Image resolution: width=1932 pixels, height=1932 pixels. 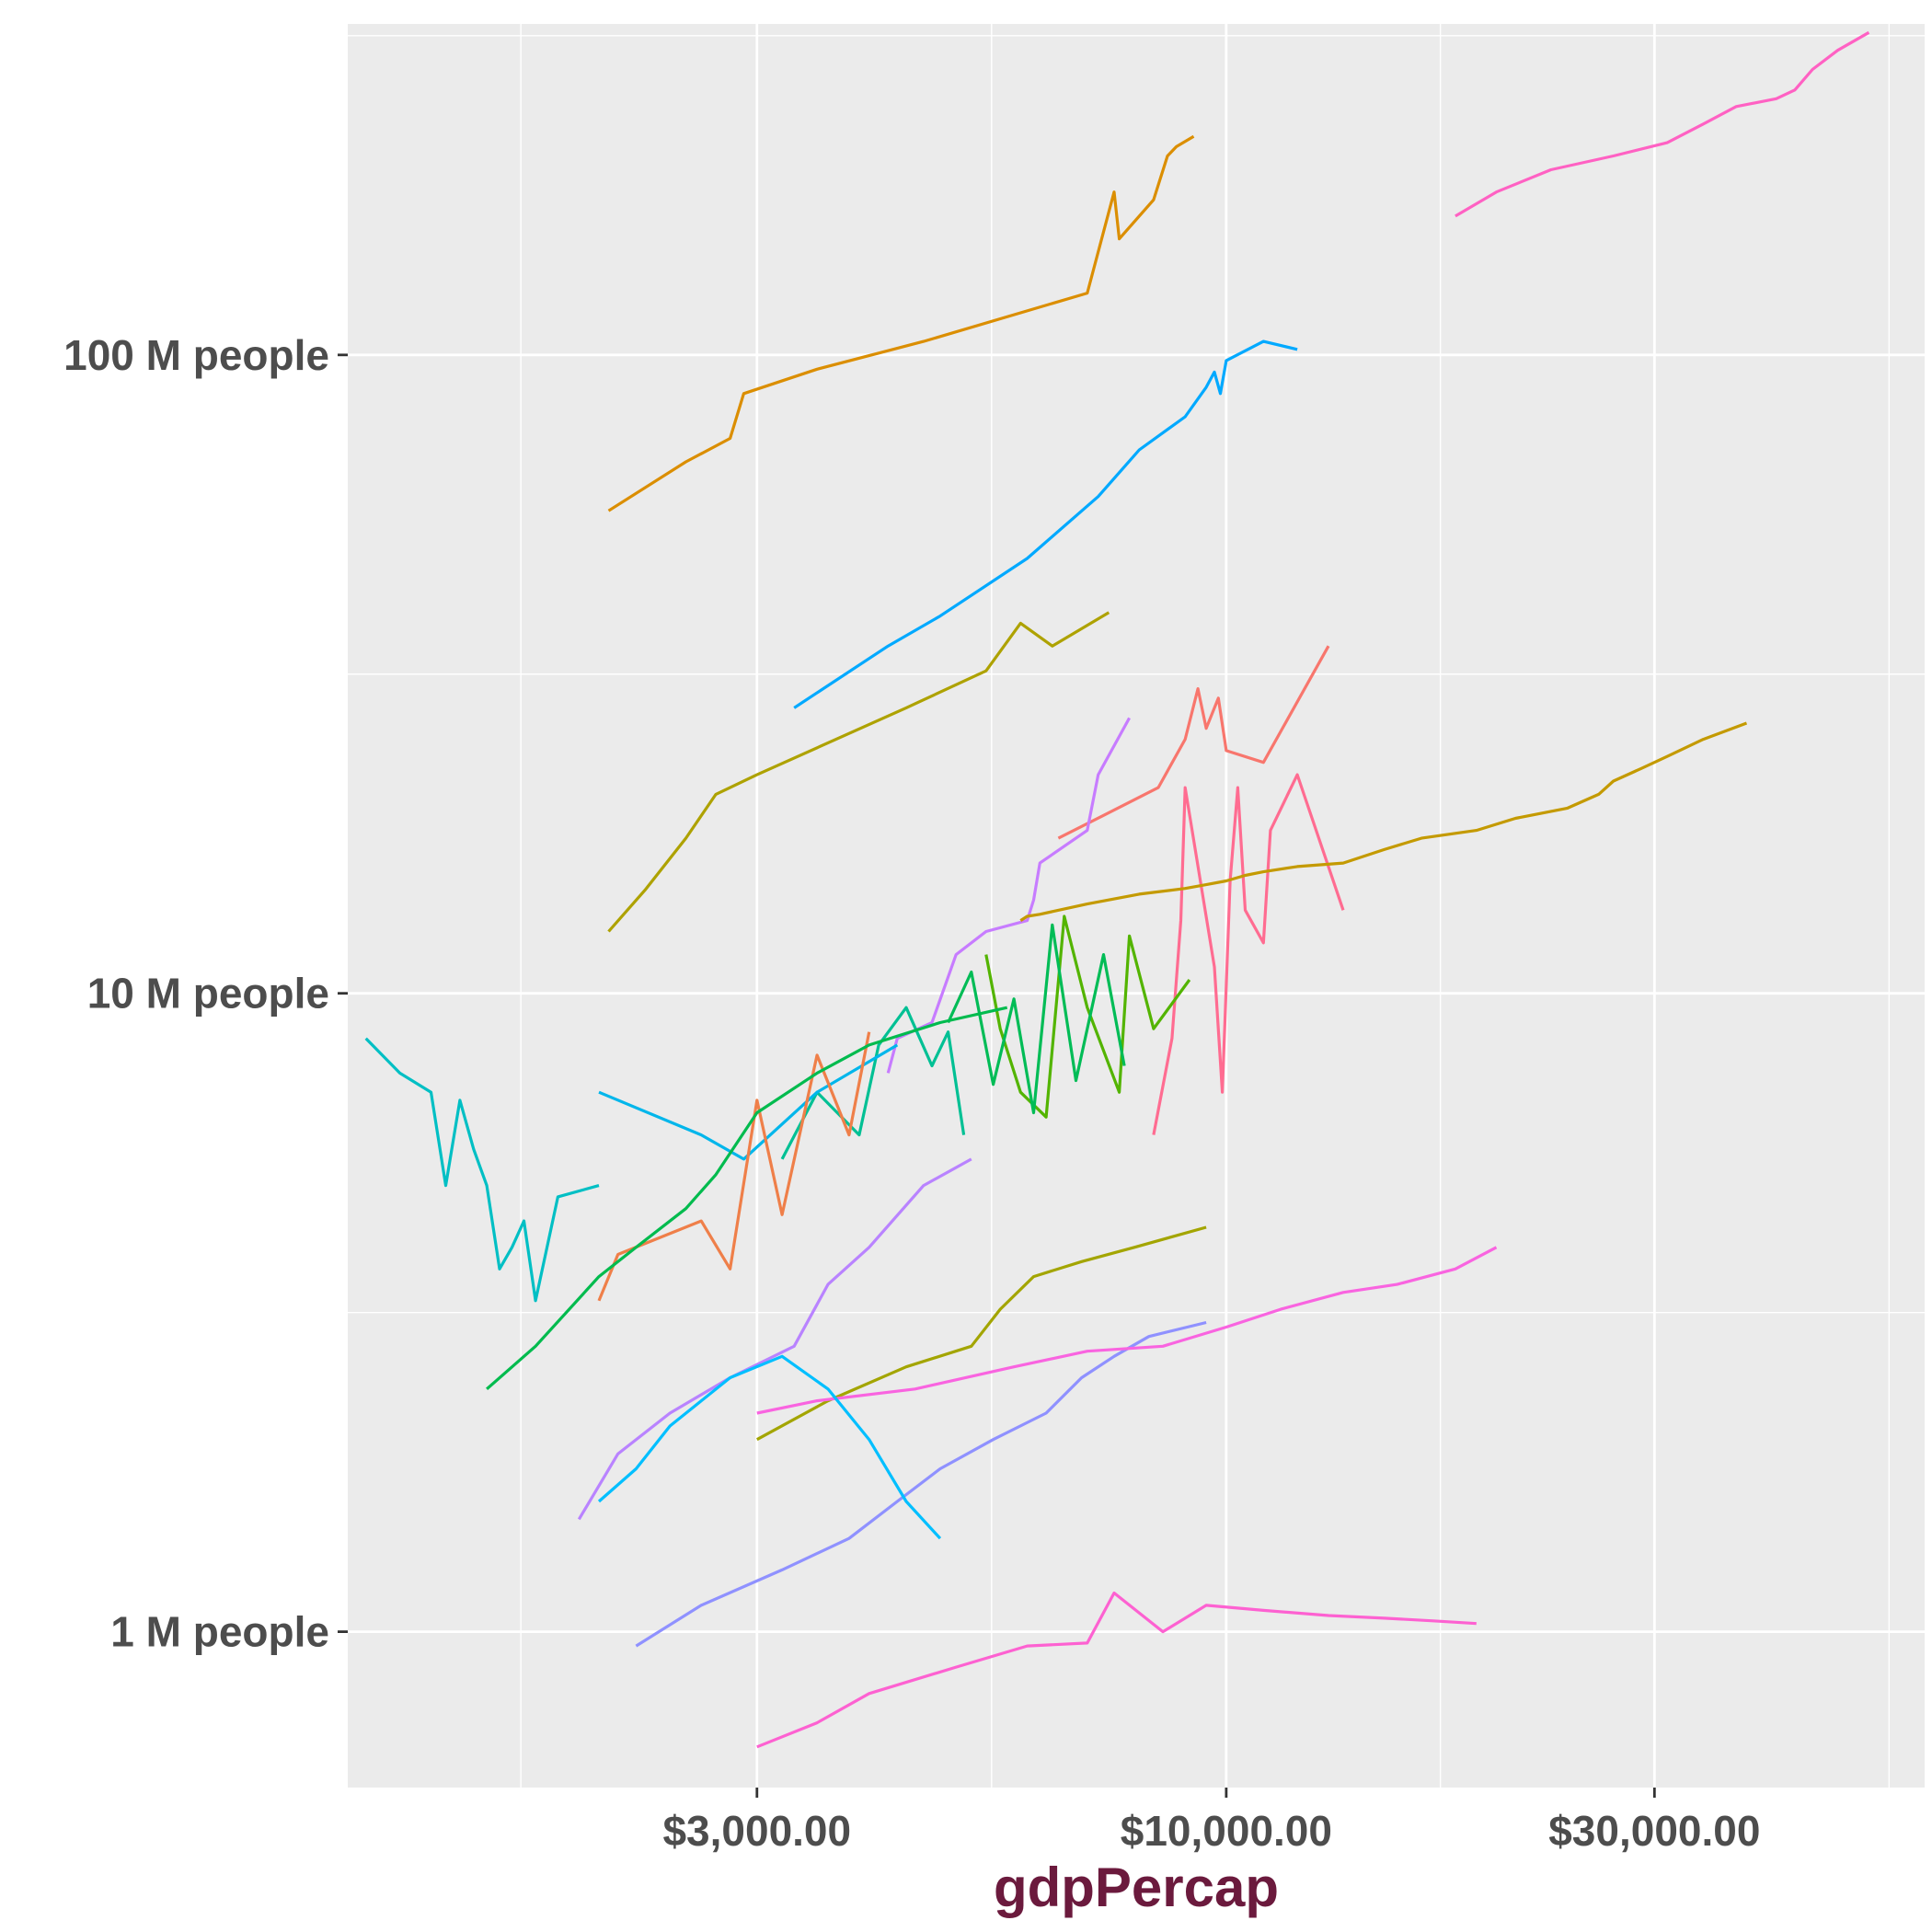 I want to click on x-tick-label: $3,000.00, so click(x=756, y=1831).